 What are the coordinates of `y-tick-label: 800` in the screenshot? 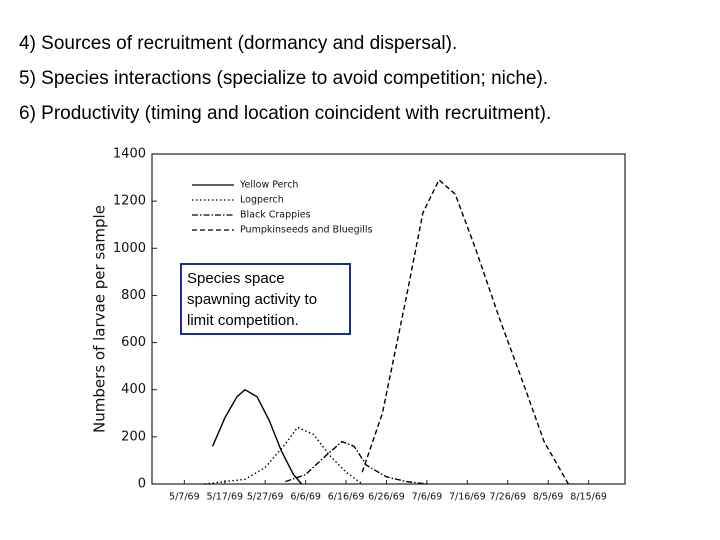 It's located at (133, 295).